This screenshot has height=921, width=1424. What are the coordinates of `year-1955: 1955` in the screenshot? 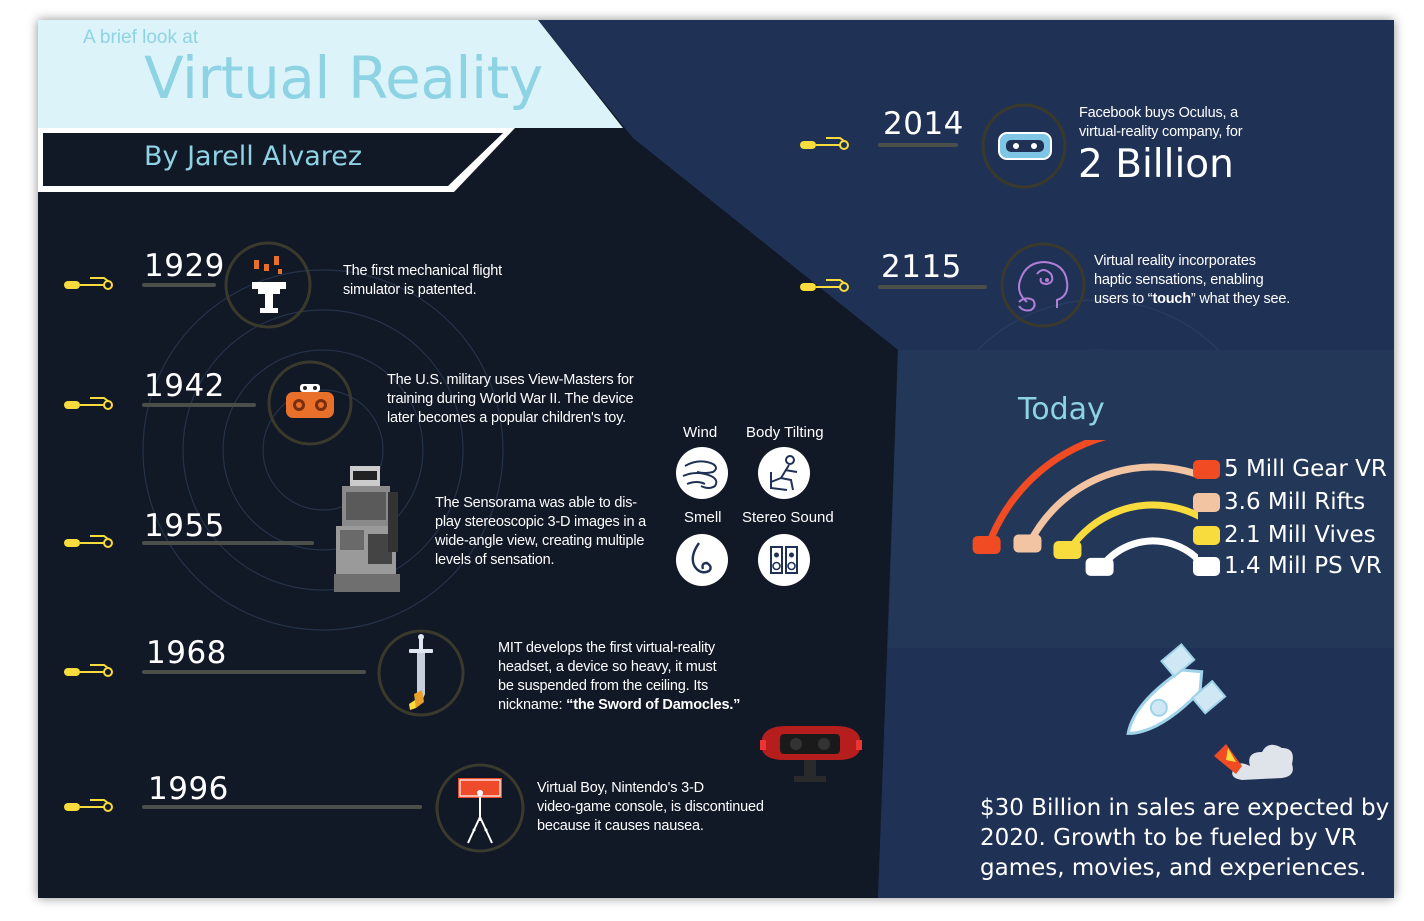 It's located at (184, 526).